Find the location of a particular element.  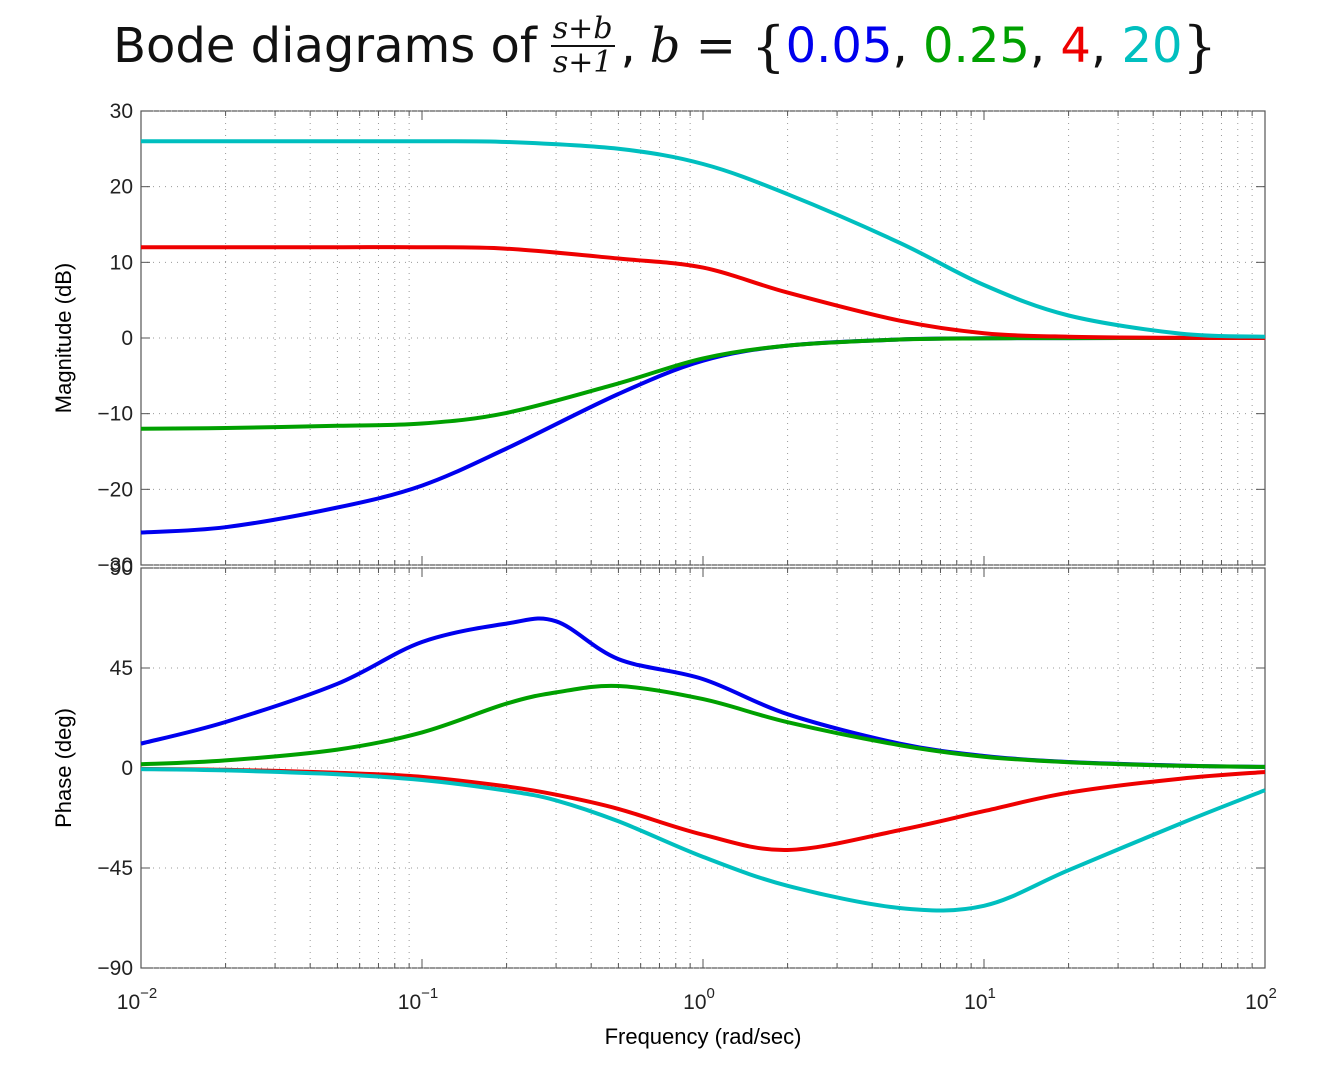

y-axis-label: Phase (deg) is located at coordinates (63, 768).